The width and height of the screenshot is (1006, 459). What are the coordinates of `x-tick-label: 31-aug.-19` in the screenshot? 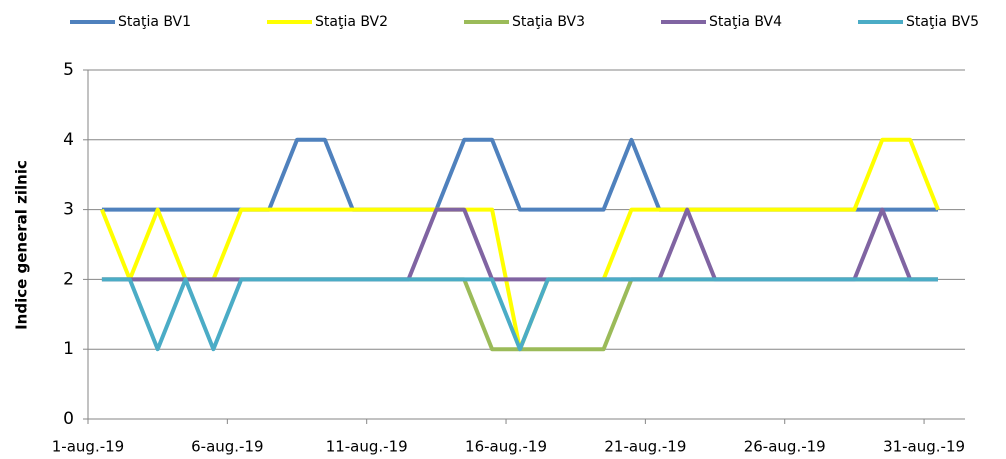 It's located at (924, 447).